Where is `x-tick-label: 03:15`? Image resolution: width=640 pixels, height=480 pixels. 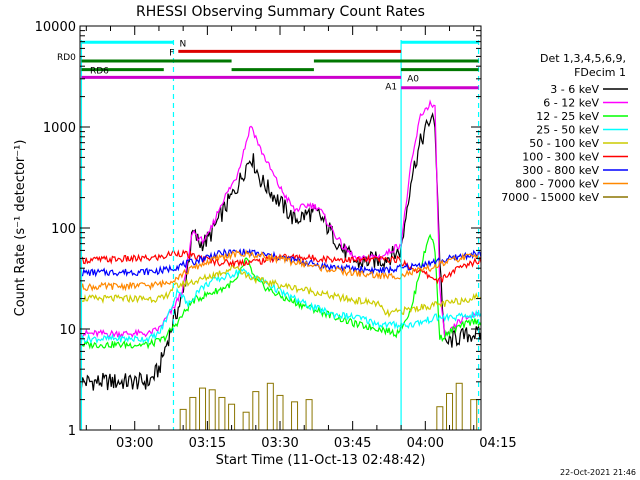
x-tick-label: 03:15 is located at coordinates (207, 443).